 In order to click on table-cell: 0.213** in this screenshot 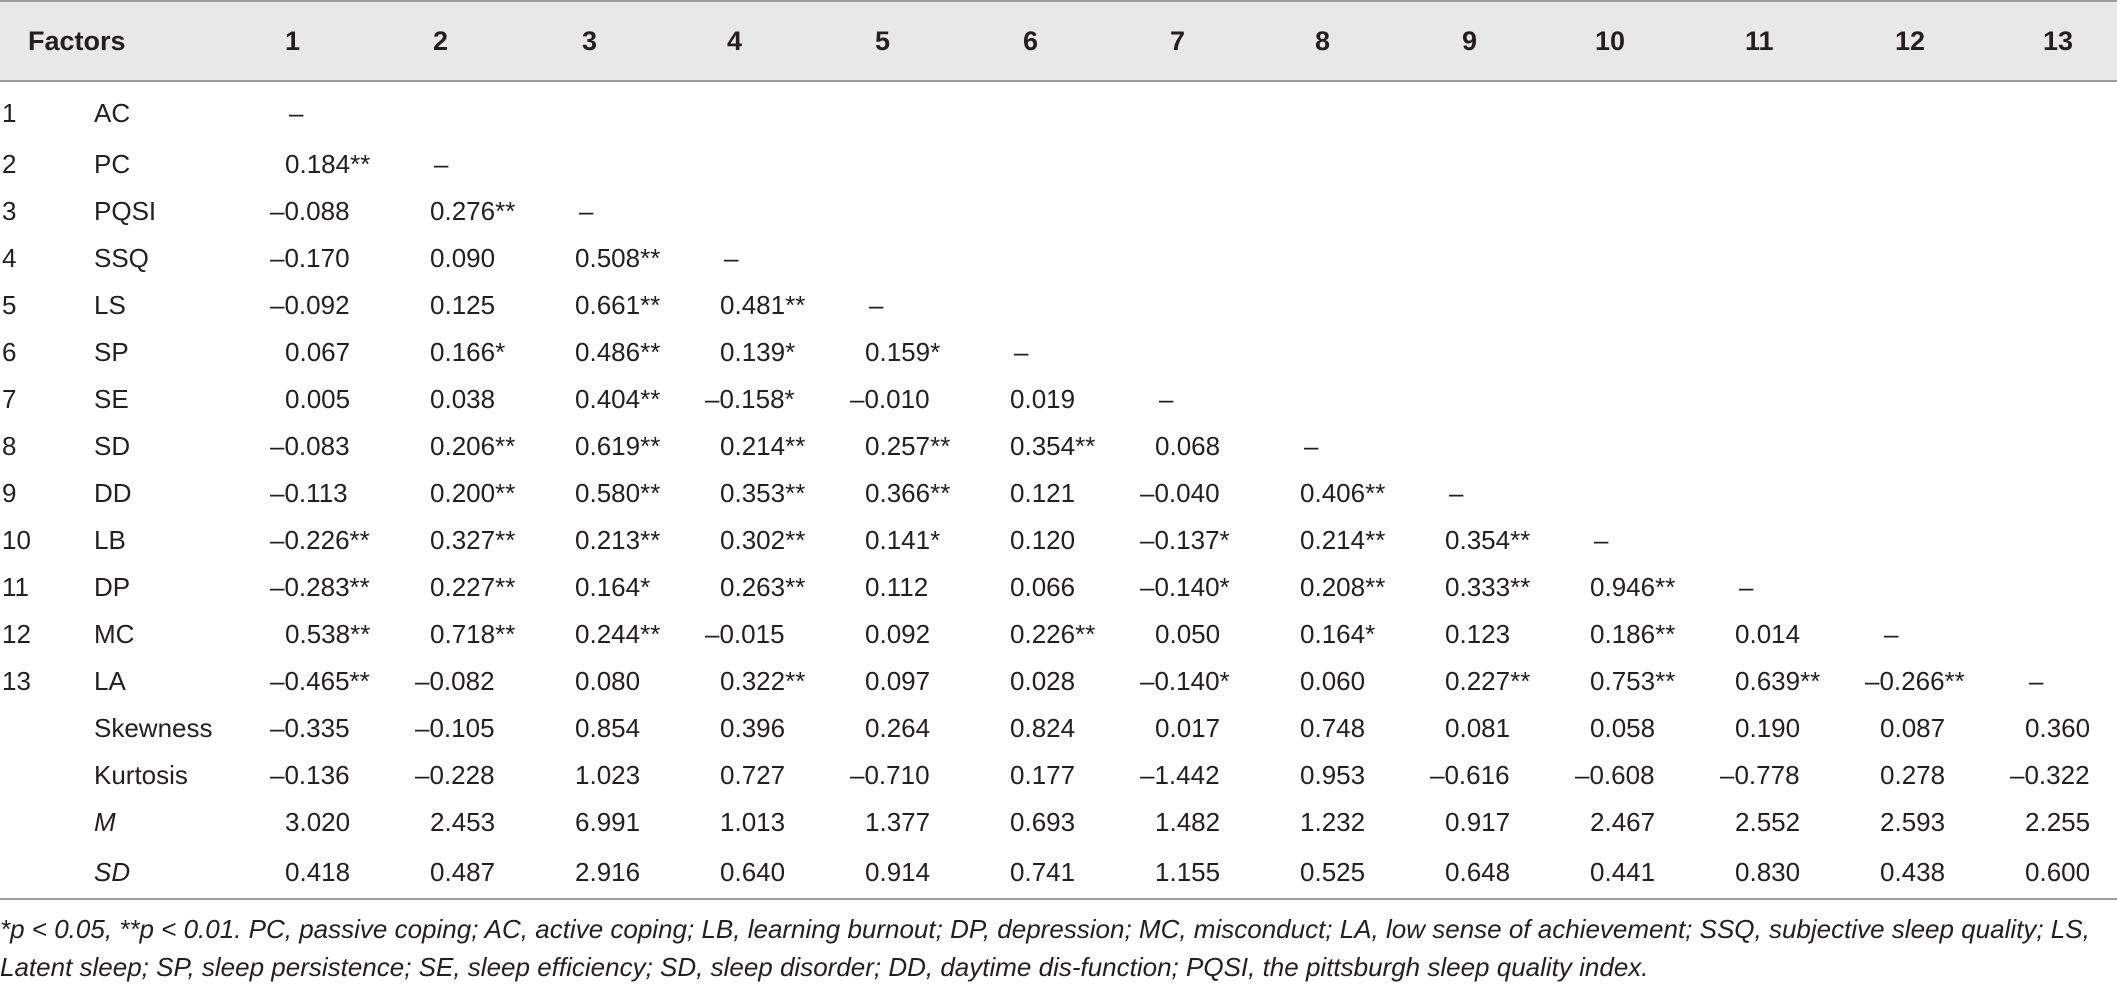, I will do `click(618, 540)`.